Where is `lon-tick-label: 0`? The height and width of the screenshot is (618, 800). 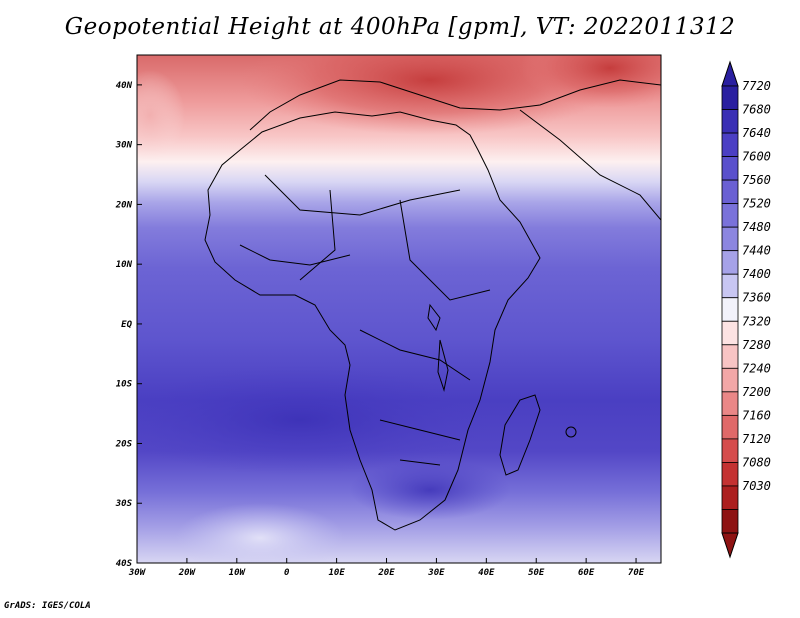 lon-tick-label: 0 is located at coordinates (287, 573).